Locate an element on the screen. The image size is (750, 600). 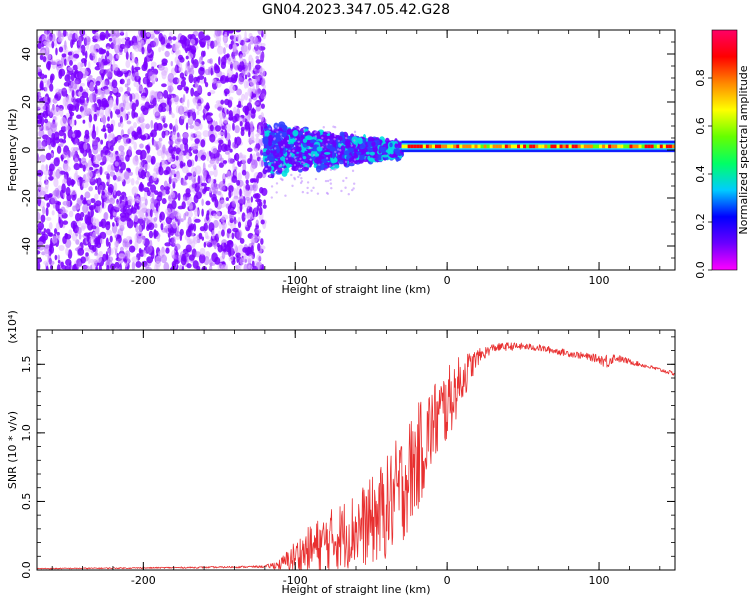
colorbar-tick-label: 0.4 is located at coordinates (700, 174).